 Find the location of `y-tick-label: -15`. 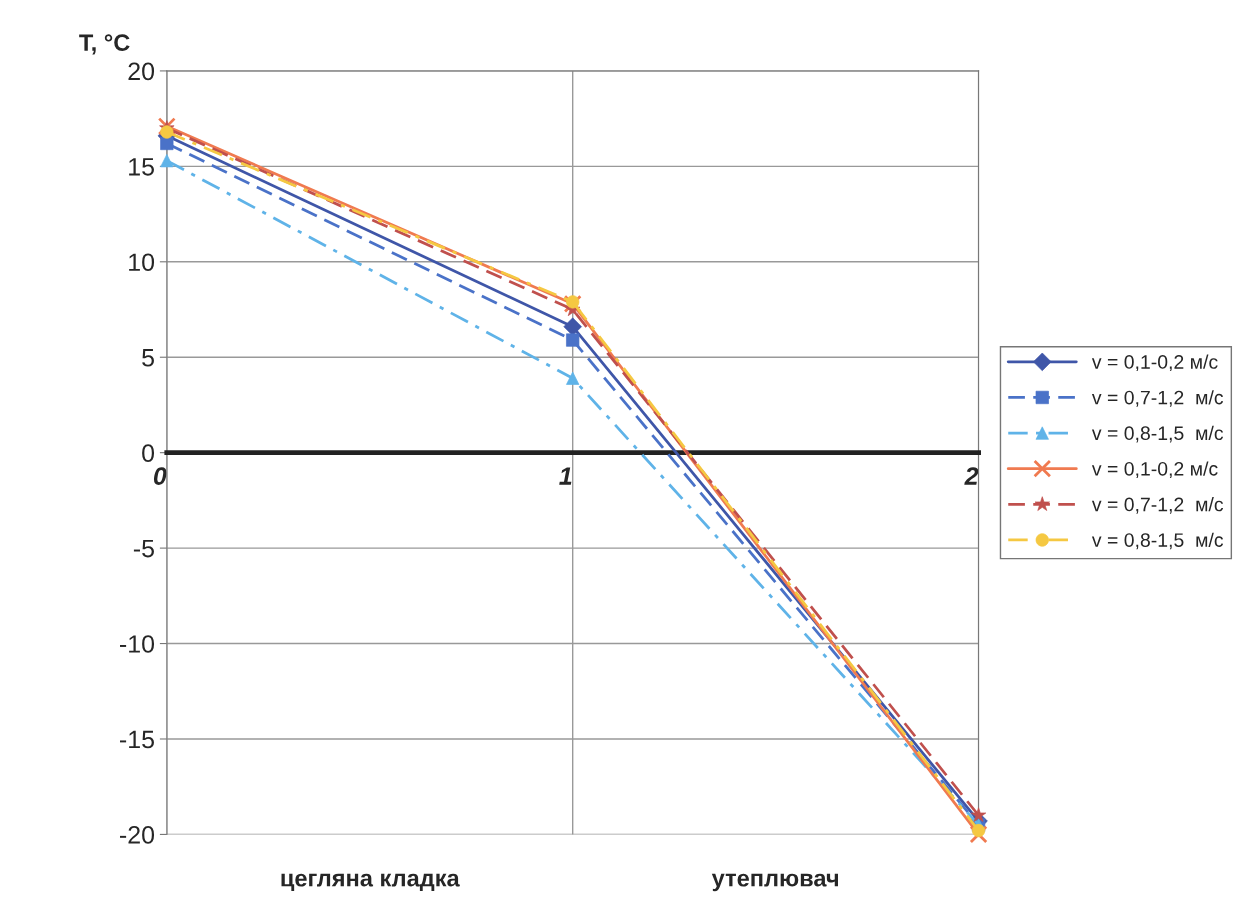

y-tick-label: -15 is located at coordinates (137, 739).